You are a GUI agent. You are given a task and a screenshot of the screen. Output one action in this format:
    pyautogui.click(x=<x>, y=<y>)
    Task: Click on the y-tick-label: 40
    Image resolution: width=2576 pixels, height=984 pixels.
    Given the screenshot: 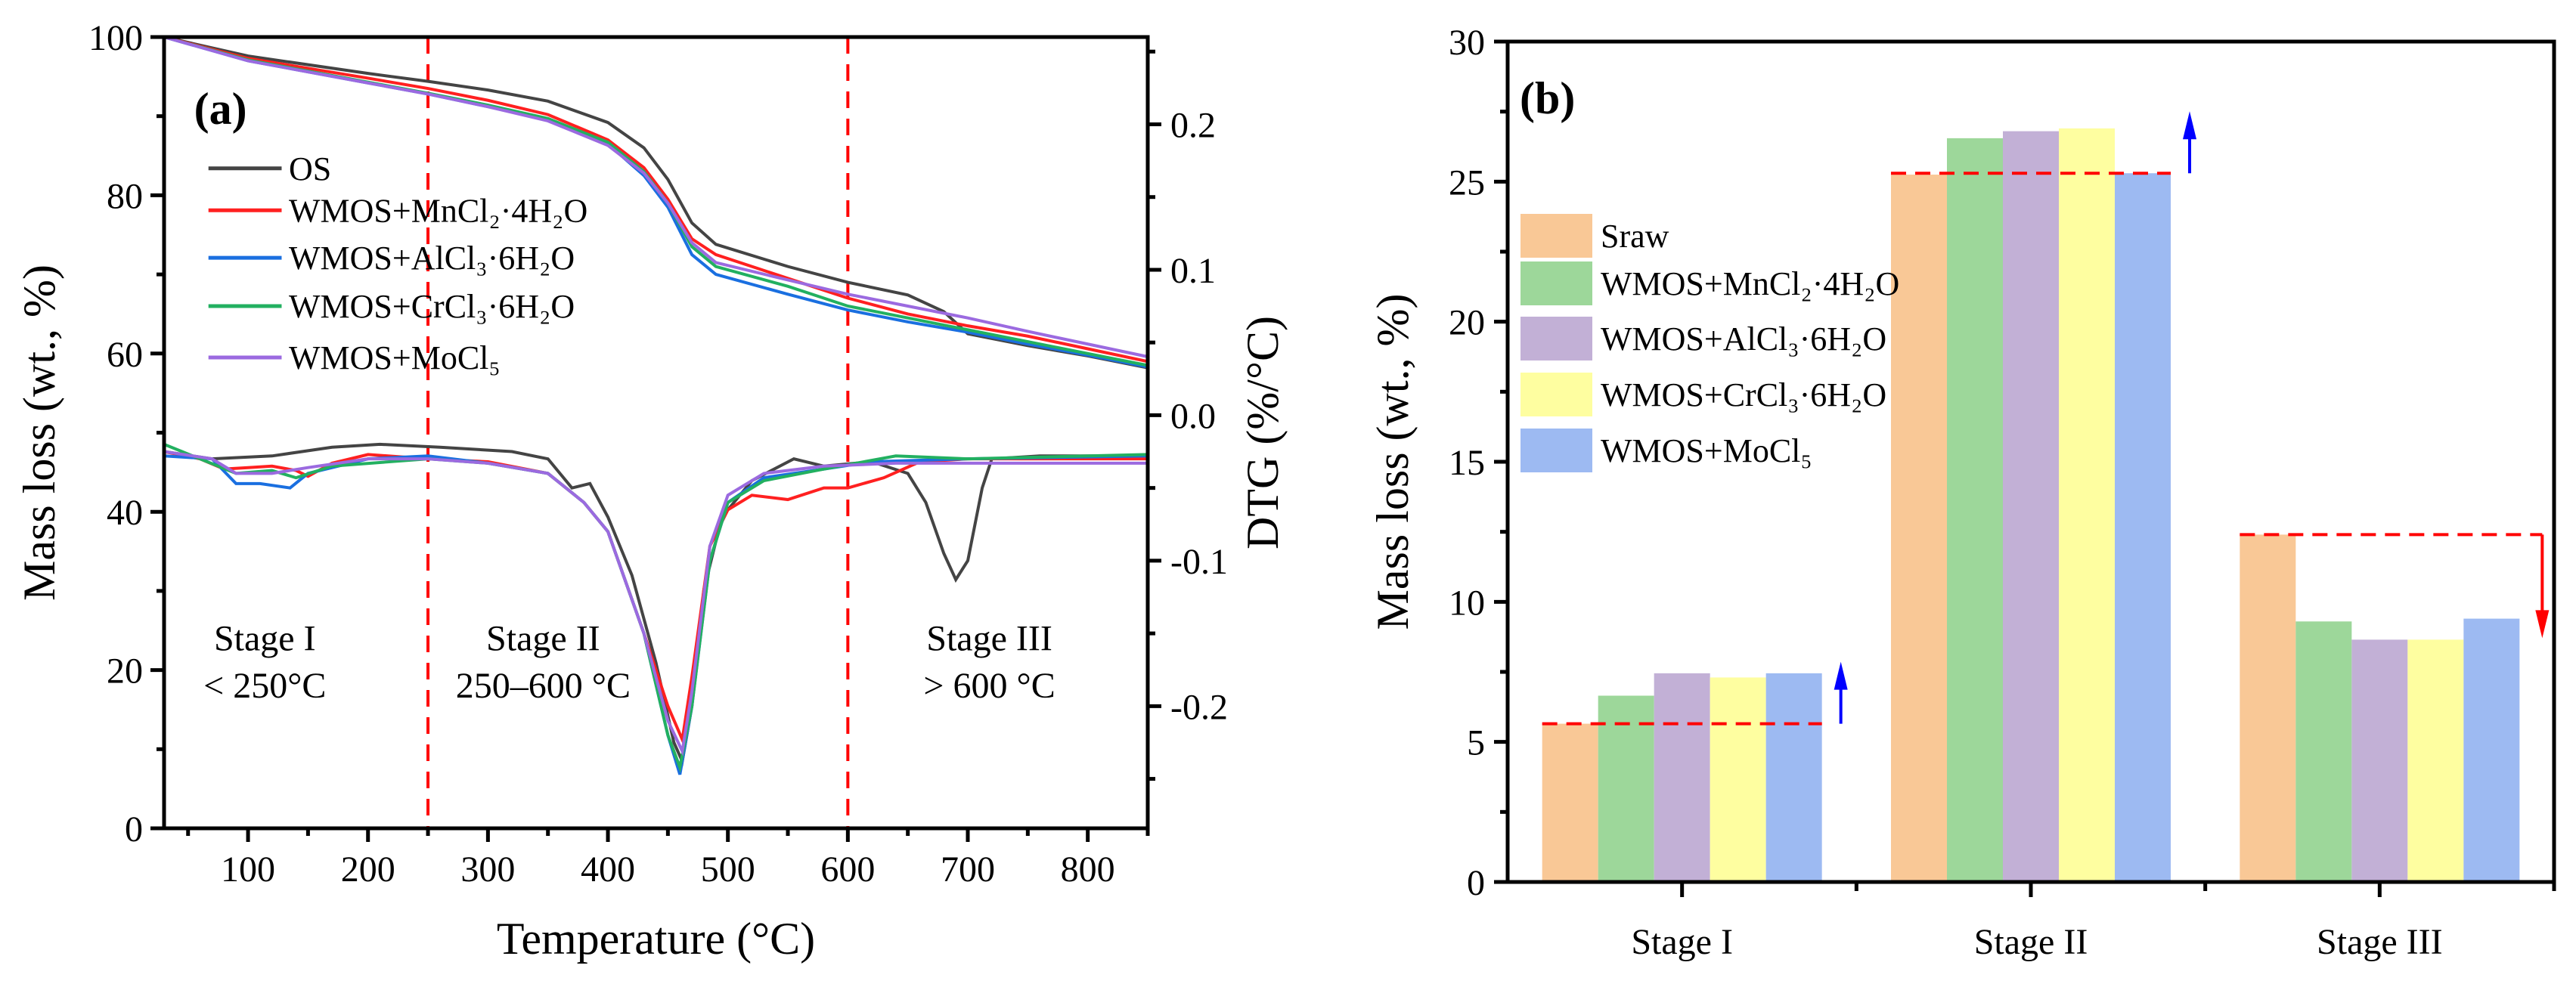 What is the action you would take?
    pyautogui.click(x=125, y=513)
    